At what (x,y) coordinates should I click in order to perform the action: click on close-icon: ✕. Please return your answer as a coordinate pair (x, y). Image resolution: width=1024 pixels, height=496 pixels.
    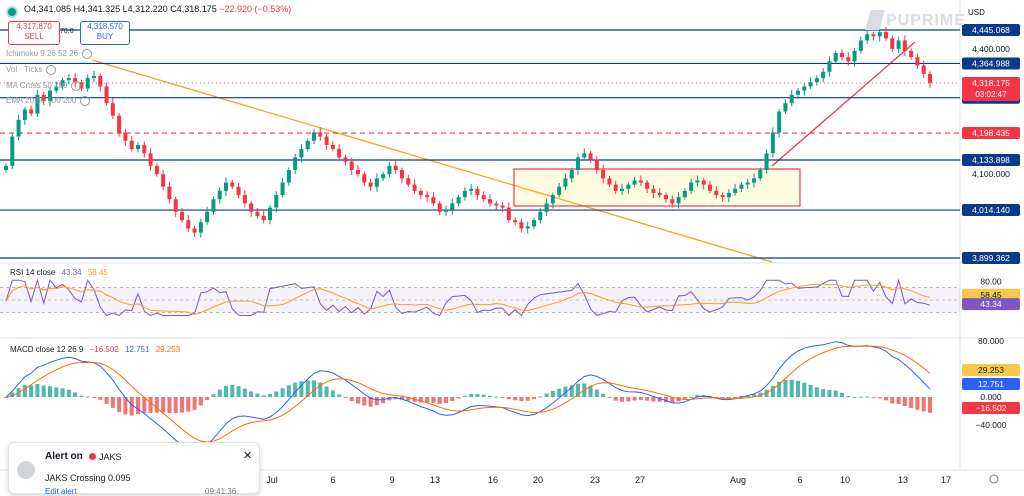
    Looking at the image, I should click on (248, 456).